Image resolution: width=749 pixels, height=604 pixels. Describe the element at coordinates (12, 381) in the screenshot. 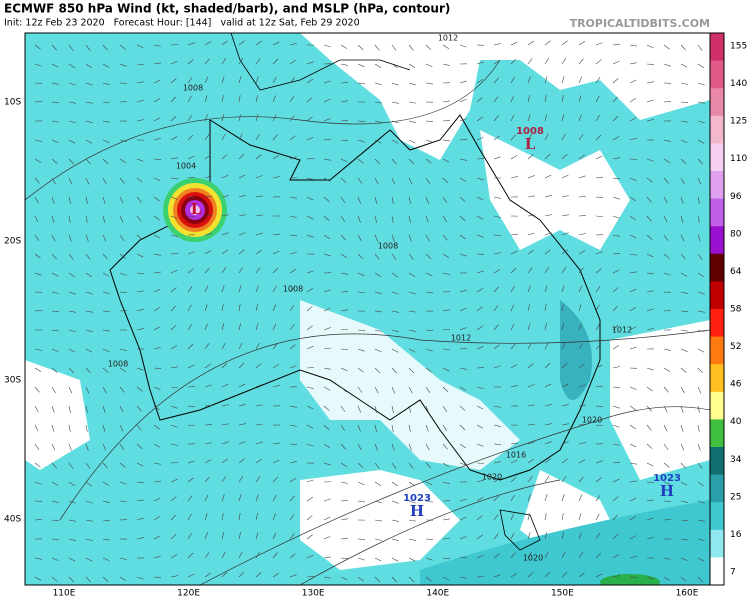

I see `lat-label: 30S` at that location.